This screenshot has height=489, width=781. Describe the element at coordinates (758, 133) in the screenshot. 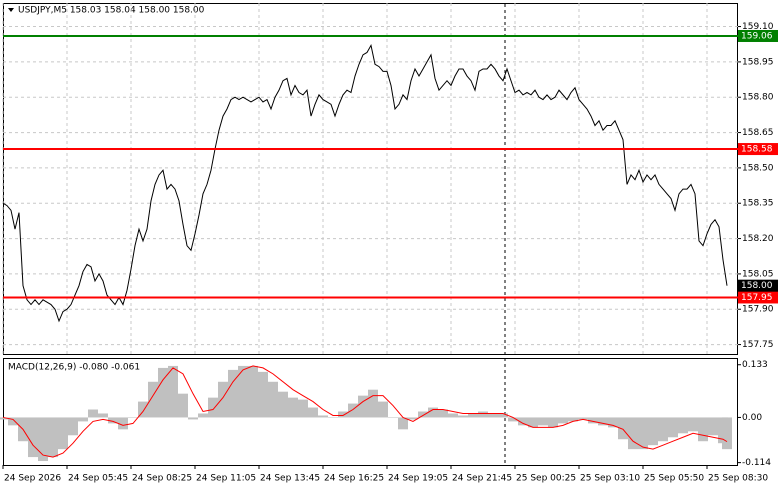

I see `y-tick-label: 158.65` at that location.